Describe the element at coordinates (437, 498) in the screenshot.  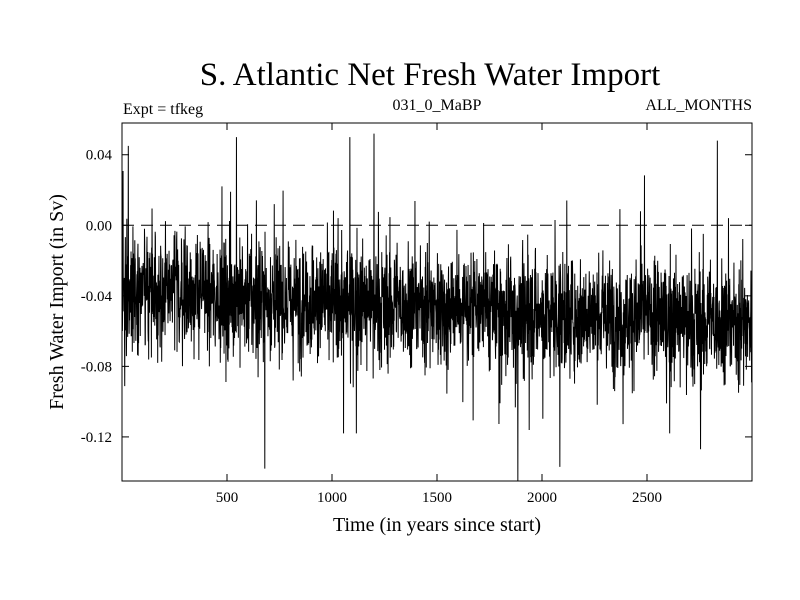
I see `x-tick-label: 1500` at that location.